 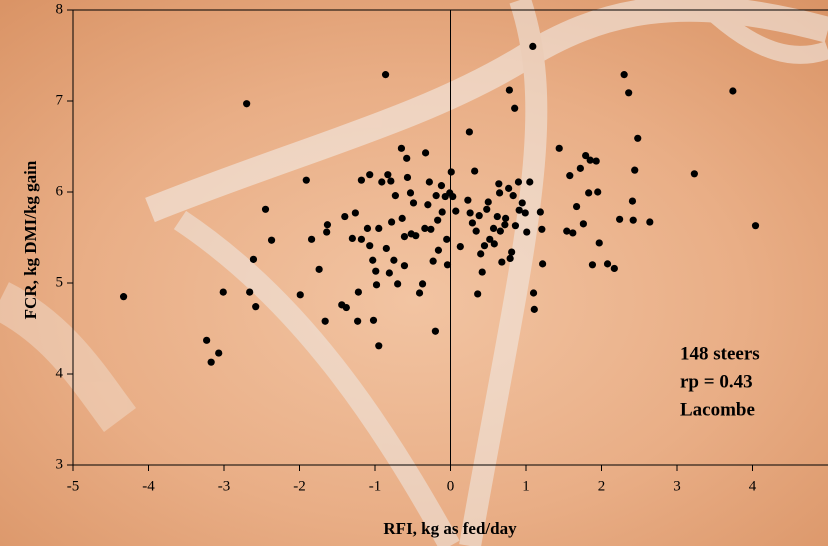 What do you see at coordinates (450, 528) in the screenshot?
I see `x-axis-label: RFI, kg as fed/day` at bounding box center [450, 528].